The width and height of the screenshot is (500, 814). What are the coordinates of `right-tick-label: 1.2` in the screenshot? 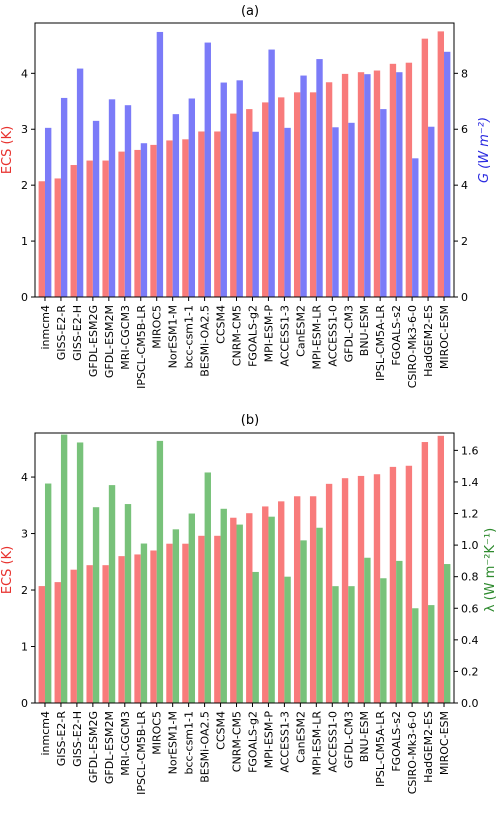 It's located at (470, 514).